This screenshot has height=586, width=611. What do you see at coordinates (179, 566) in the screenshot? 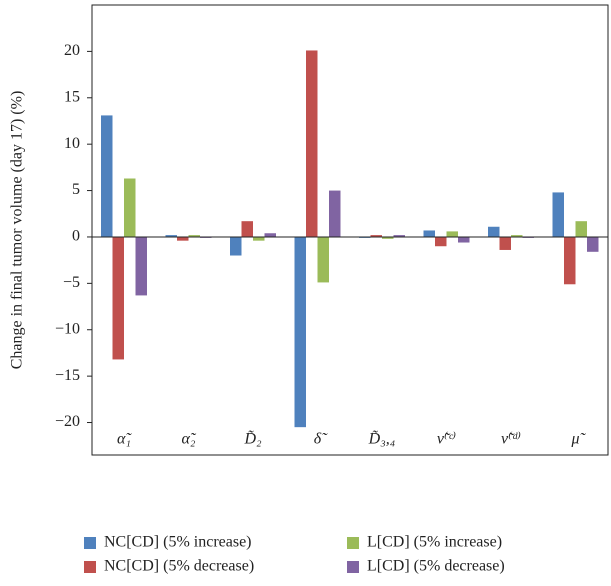
I see `legend-label: NC[CD] (5% decrease)` at bounding box center [179, 566].